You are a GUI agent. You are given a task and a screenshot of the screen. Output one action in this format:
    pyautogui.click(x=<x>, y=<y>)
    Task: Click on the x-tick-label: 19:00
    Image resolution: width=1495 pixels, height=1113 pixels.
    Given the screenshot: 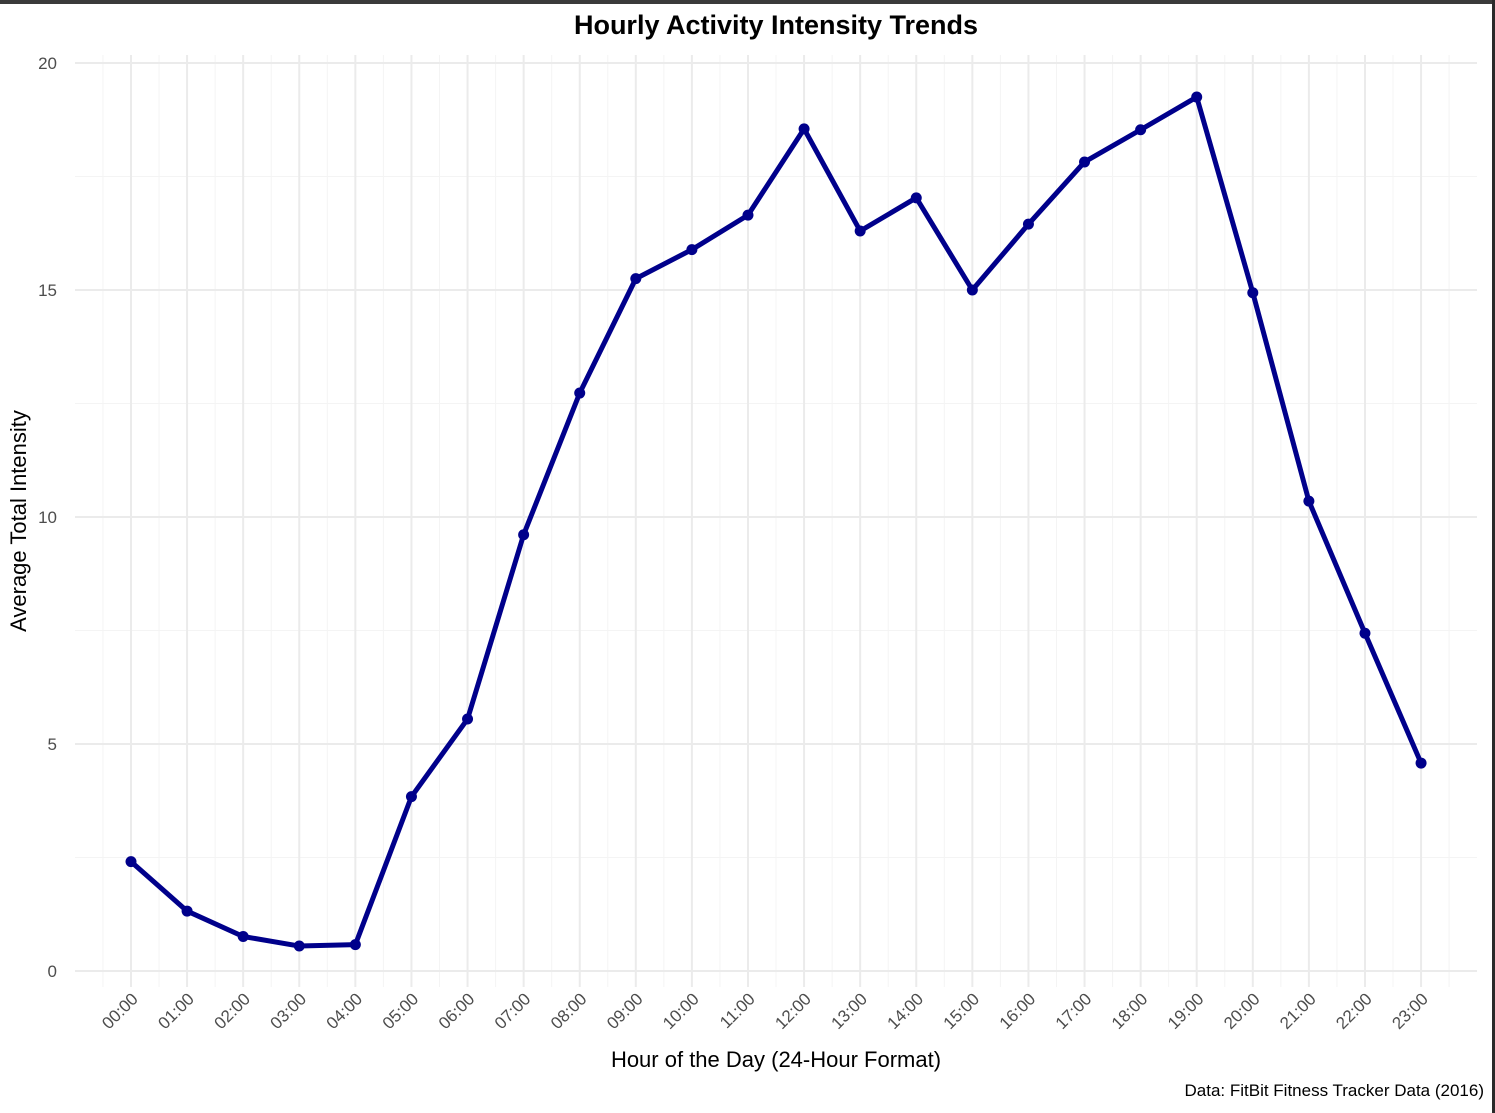 What is the action you would take?
    pyautogui.click(x=1186, y=1011)
    